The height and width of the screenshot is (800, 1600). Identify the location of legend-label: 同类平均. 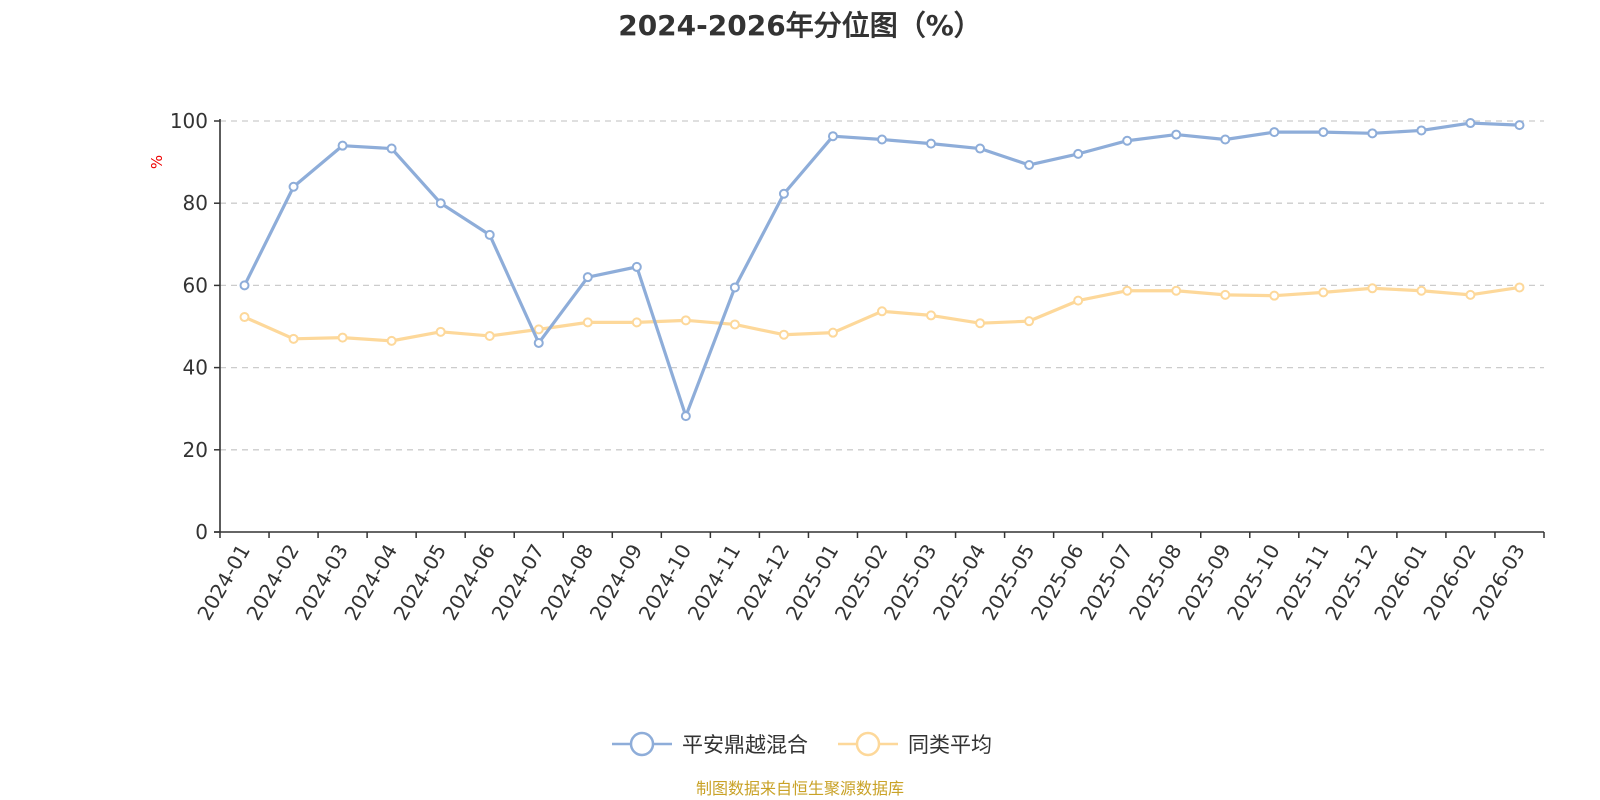
(950, 745).